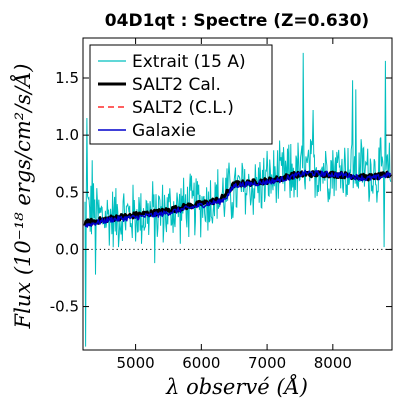 The width and height of the screenshot is (400, 400). Describe the element at coordinates (22, 197) in the screenshot. I see `y-axis-label: Flux (10⁻¹⁸ ergs/cm²/s/Å)` at that location.